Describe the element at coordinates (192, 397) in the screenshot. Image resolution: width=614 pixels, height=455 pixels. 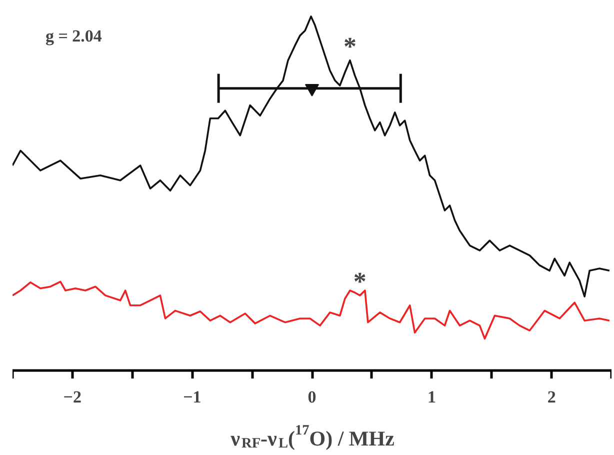
I see `x-tick-label: −1` at that location.